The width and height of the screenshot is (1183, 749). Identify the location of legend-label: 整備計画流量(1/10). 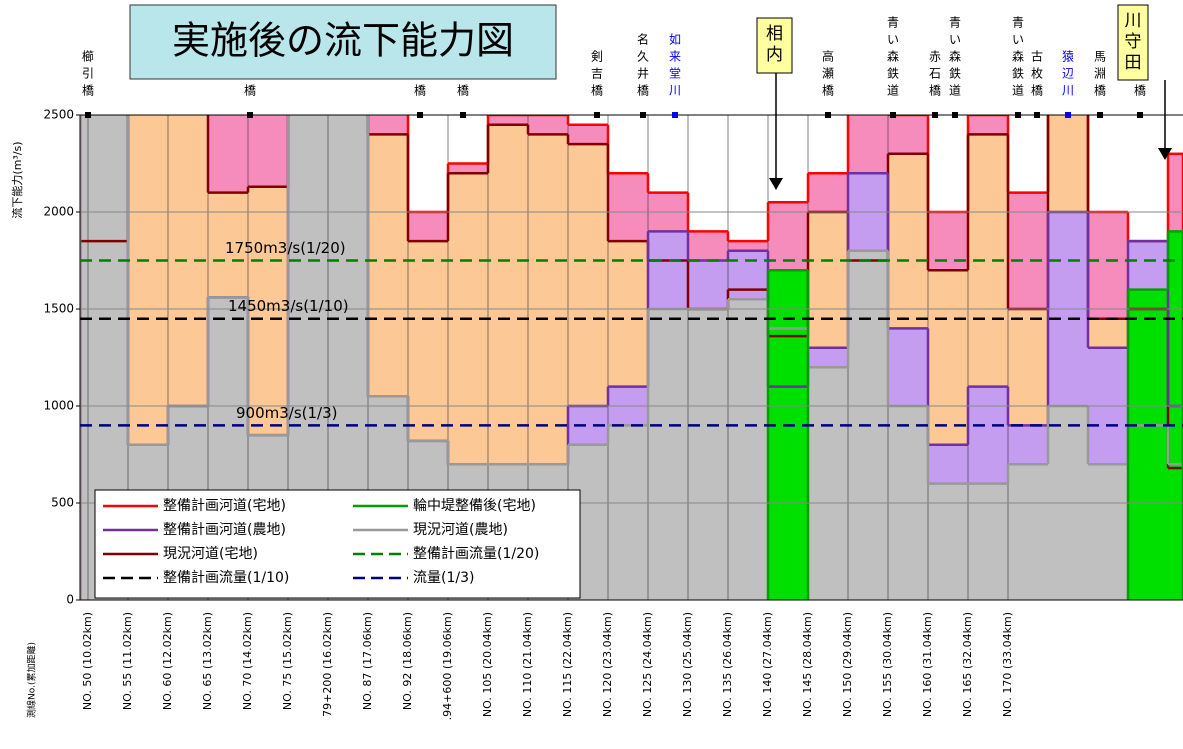
(226, 578).